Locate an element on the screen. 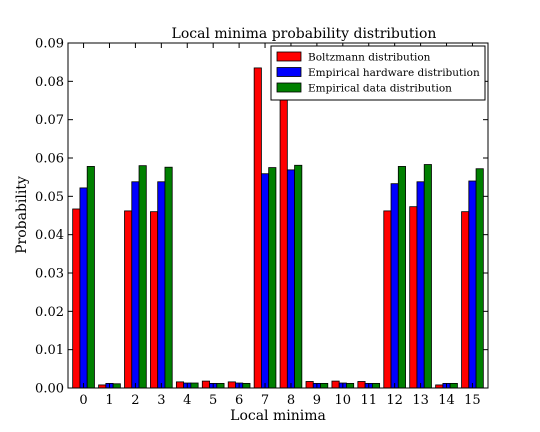 This screenshot has height=432, width=540. bar-s0-c2 is located at coordinates (128, 299).